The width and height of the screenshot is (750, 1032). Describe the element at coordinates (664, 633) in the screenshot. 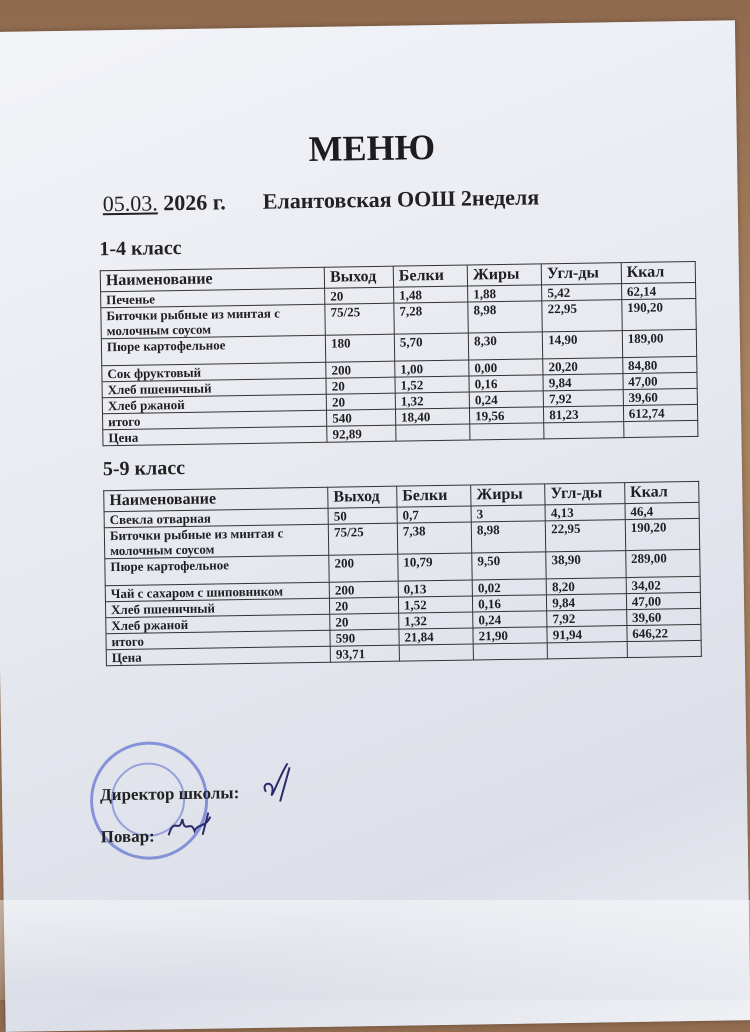

I see `table-cell: 646,22` at that location.